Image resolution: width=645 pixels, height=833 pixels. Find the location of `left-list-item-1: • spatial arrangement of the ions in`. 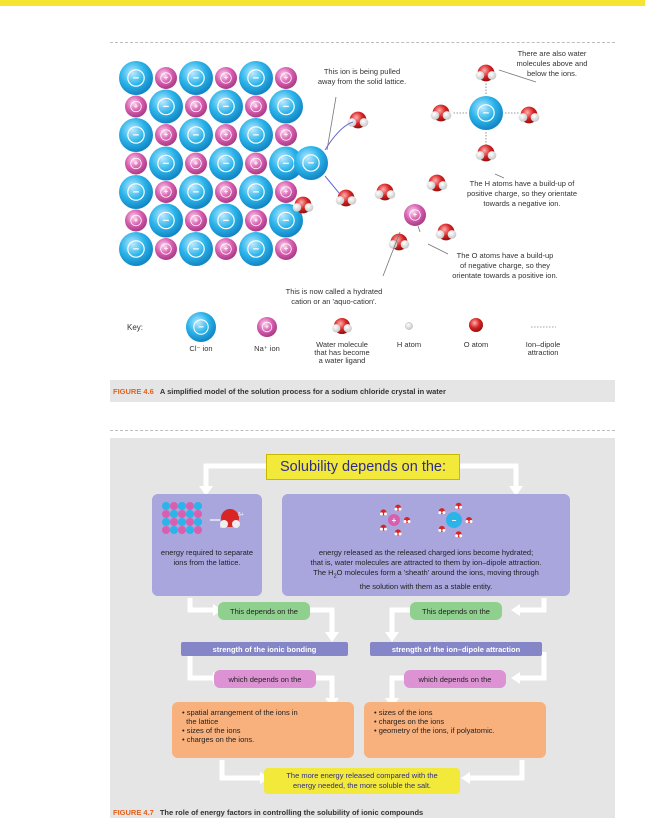

left-list-item-1: • spatial arrangement of the ions in is located at coordinates (240, 712).